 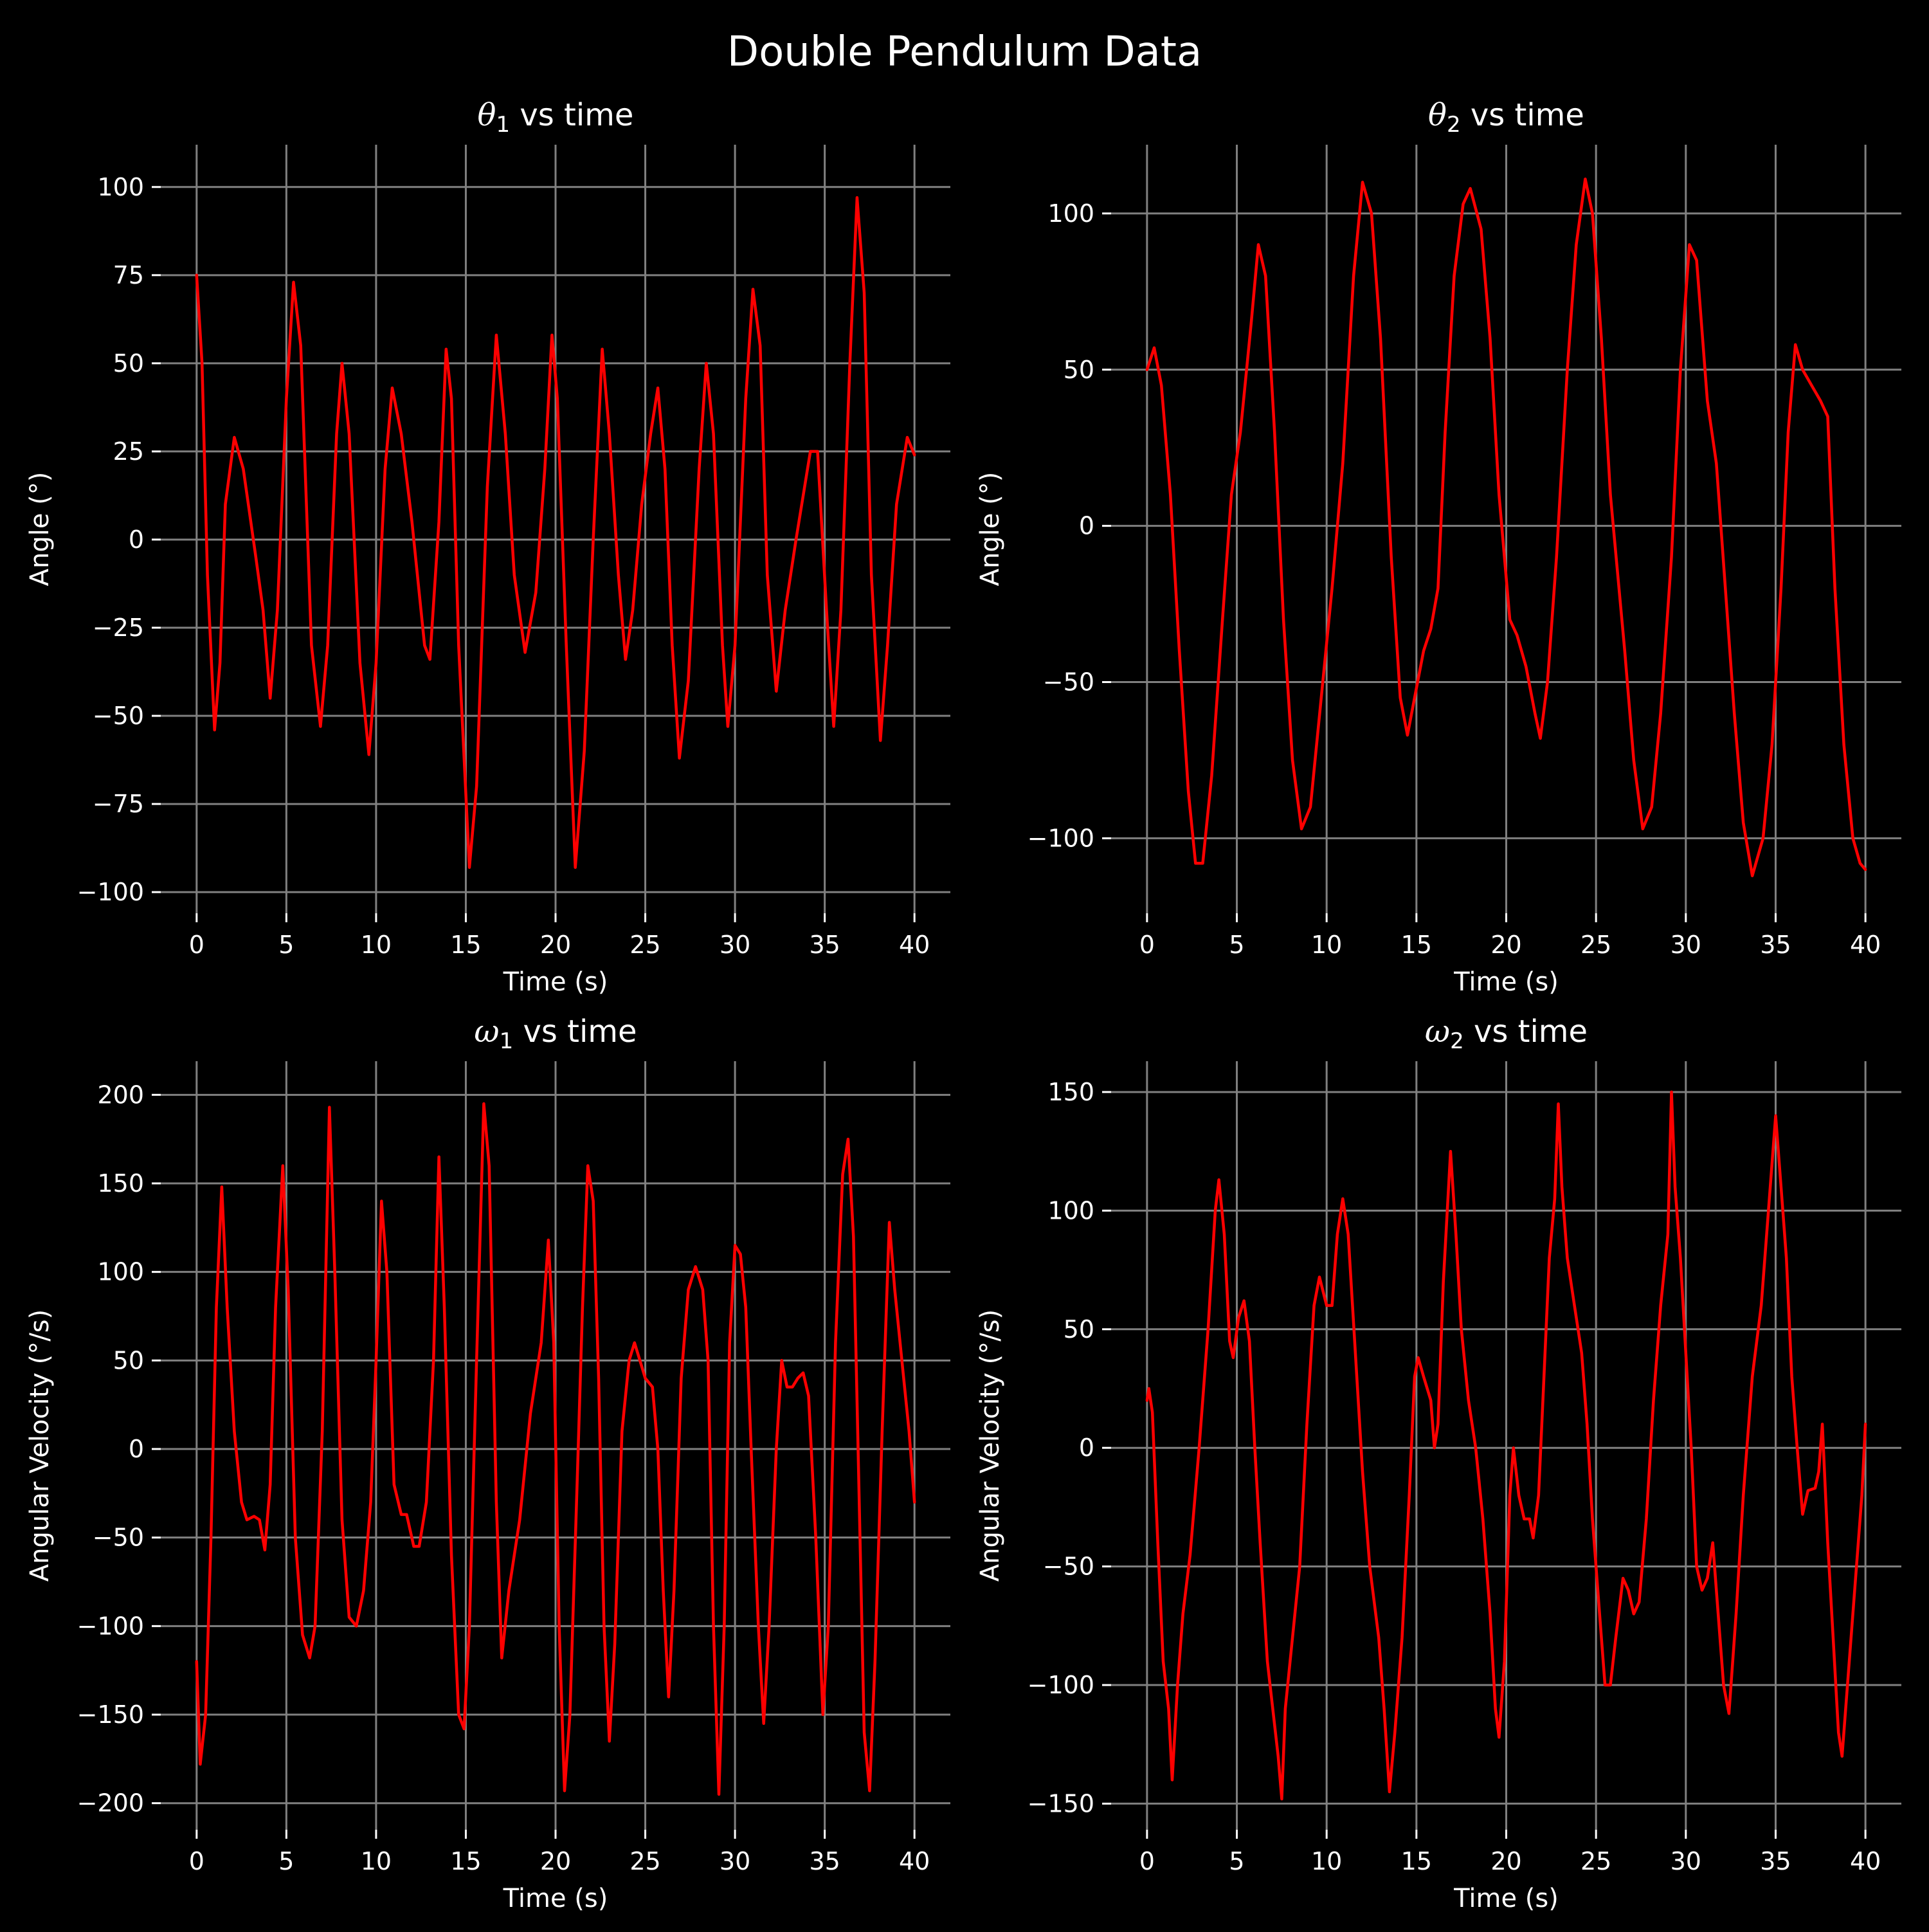 What do you see at coordinates (128, 452) in the screenshot?
I see `y-tick-label: 25` at bounding box center [128, 452].